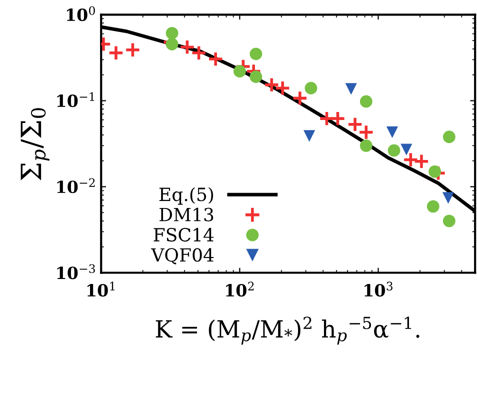 This screenshot has height=397, width=477. Describe the element at coordinates (182, 256) in the screenshot. I see `legend-label: VQF04` at that location.